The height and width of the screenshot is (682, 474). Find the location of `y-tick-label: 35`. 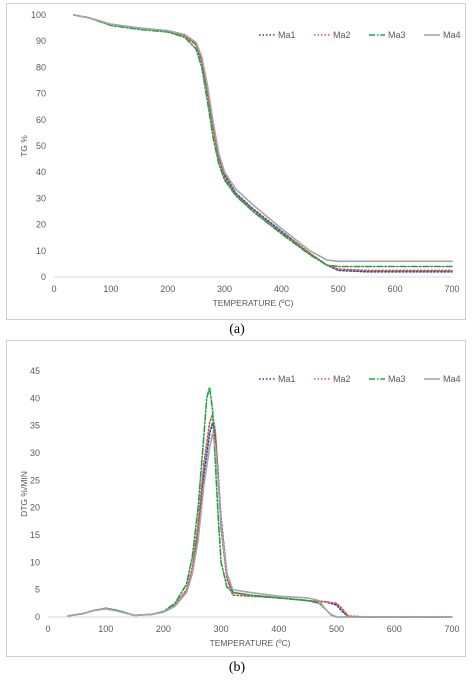

y-tick-label: 35 is located at coordinates (35, 426).